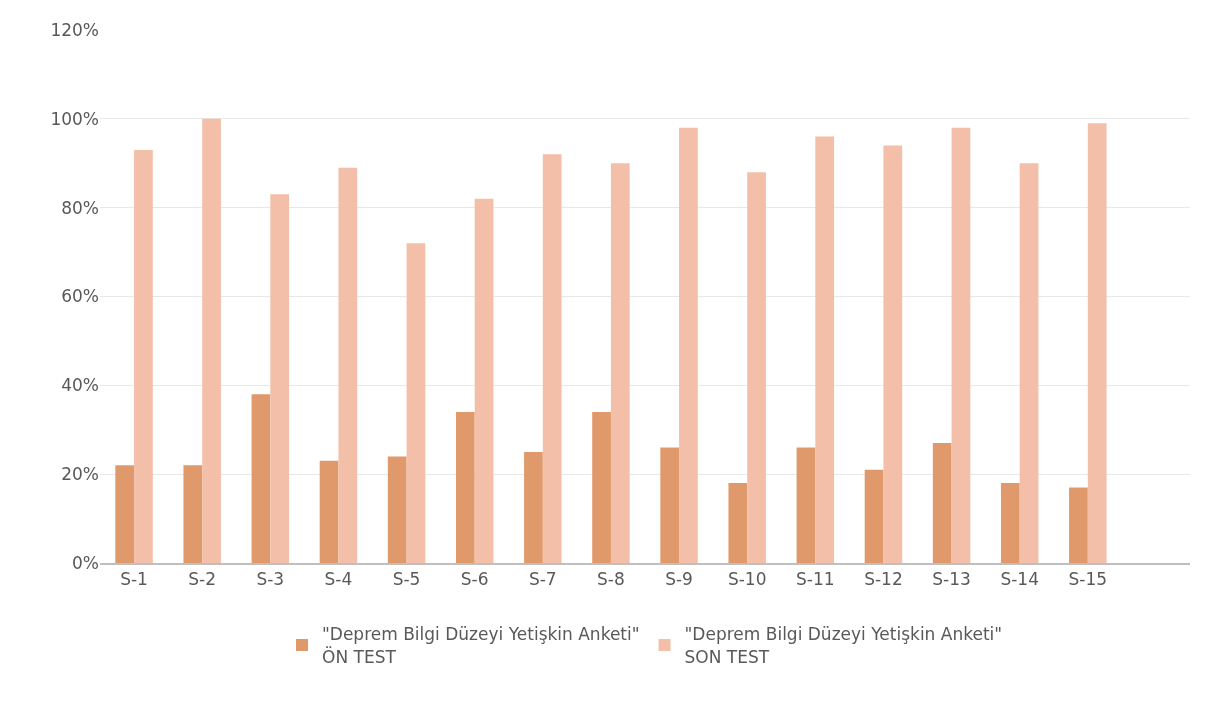 The image size is (1220, 713). What do you see at coordinates (85, 562) in the screenshot?
I see `y-tick-label: 0%` at bounding box center [85, 562].